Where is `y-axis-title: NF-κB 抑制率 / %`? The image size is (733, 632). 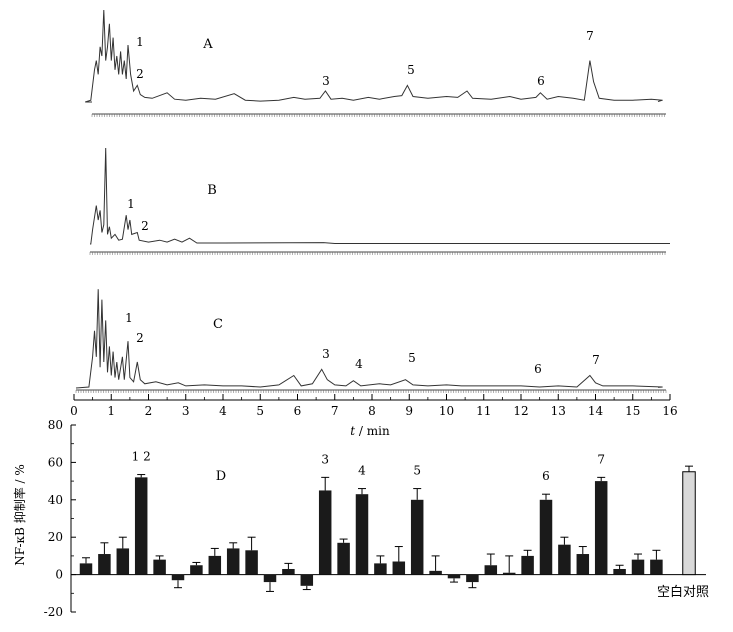
y-axis-title: NF-κB 抑制率 / % is located at coordinates (19, 515).